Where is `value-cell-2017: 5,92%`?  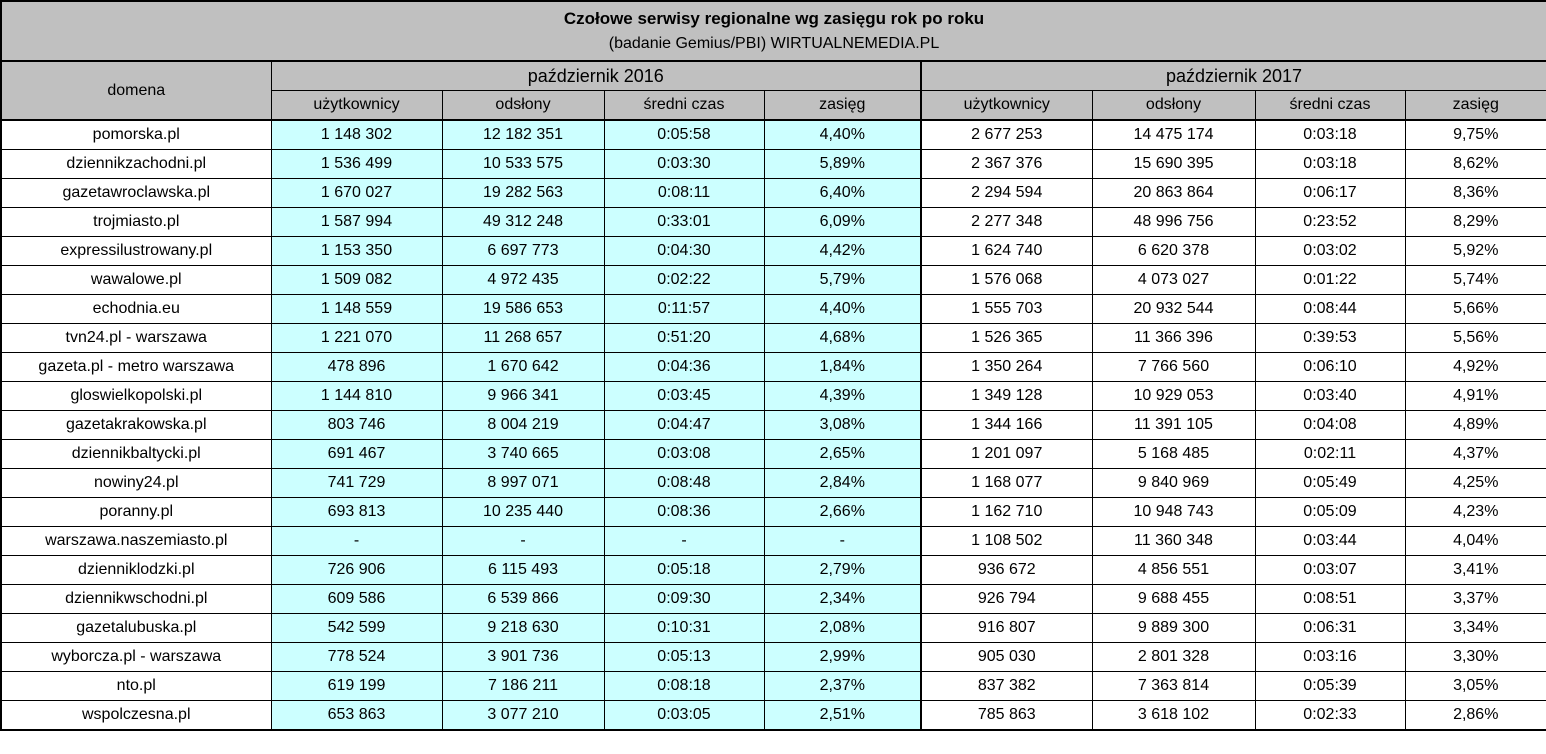
value-cell-2017: 5,92% is located at coordinates (1475, 251).